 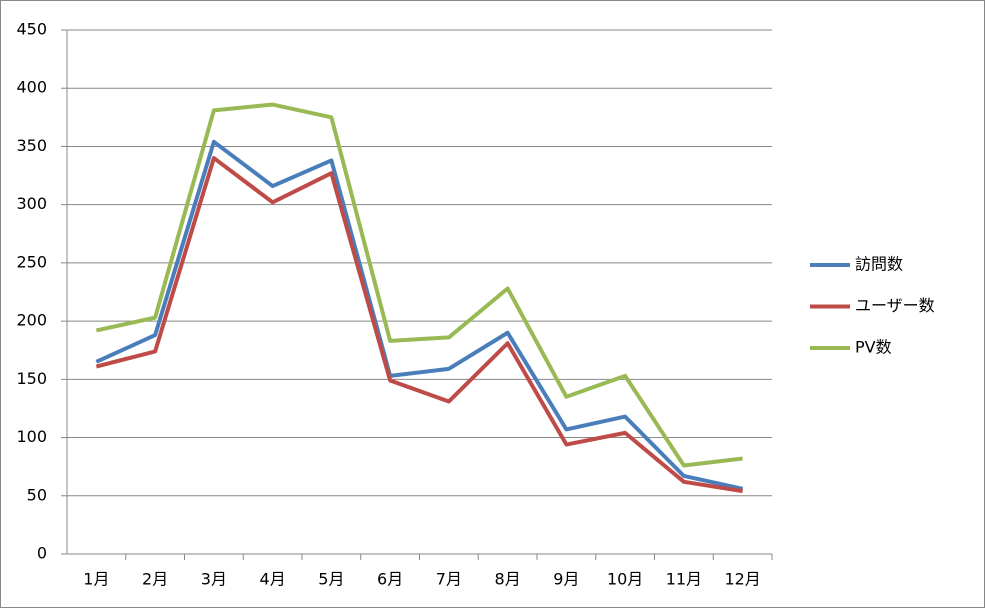 I want to click on y-tick-label: 250, so click(x=31, y=261).